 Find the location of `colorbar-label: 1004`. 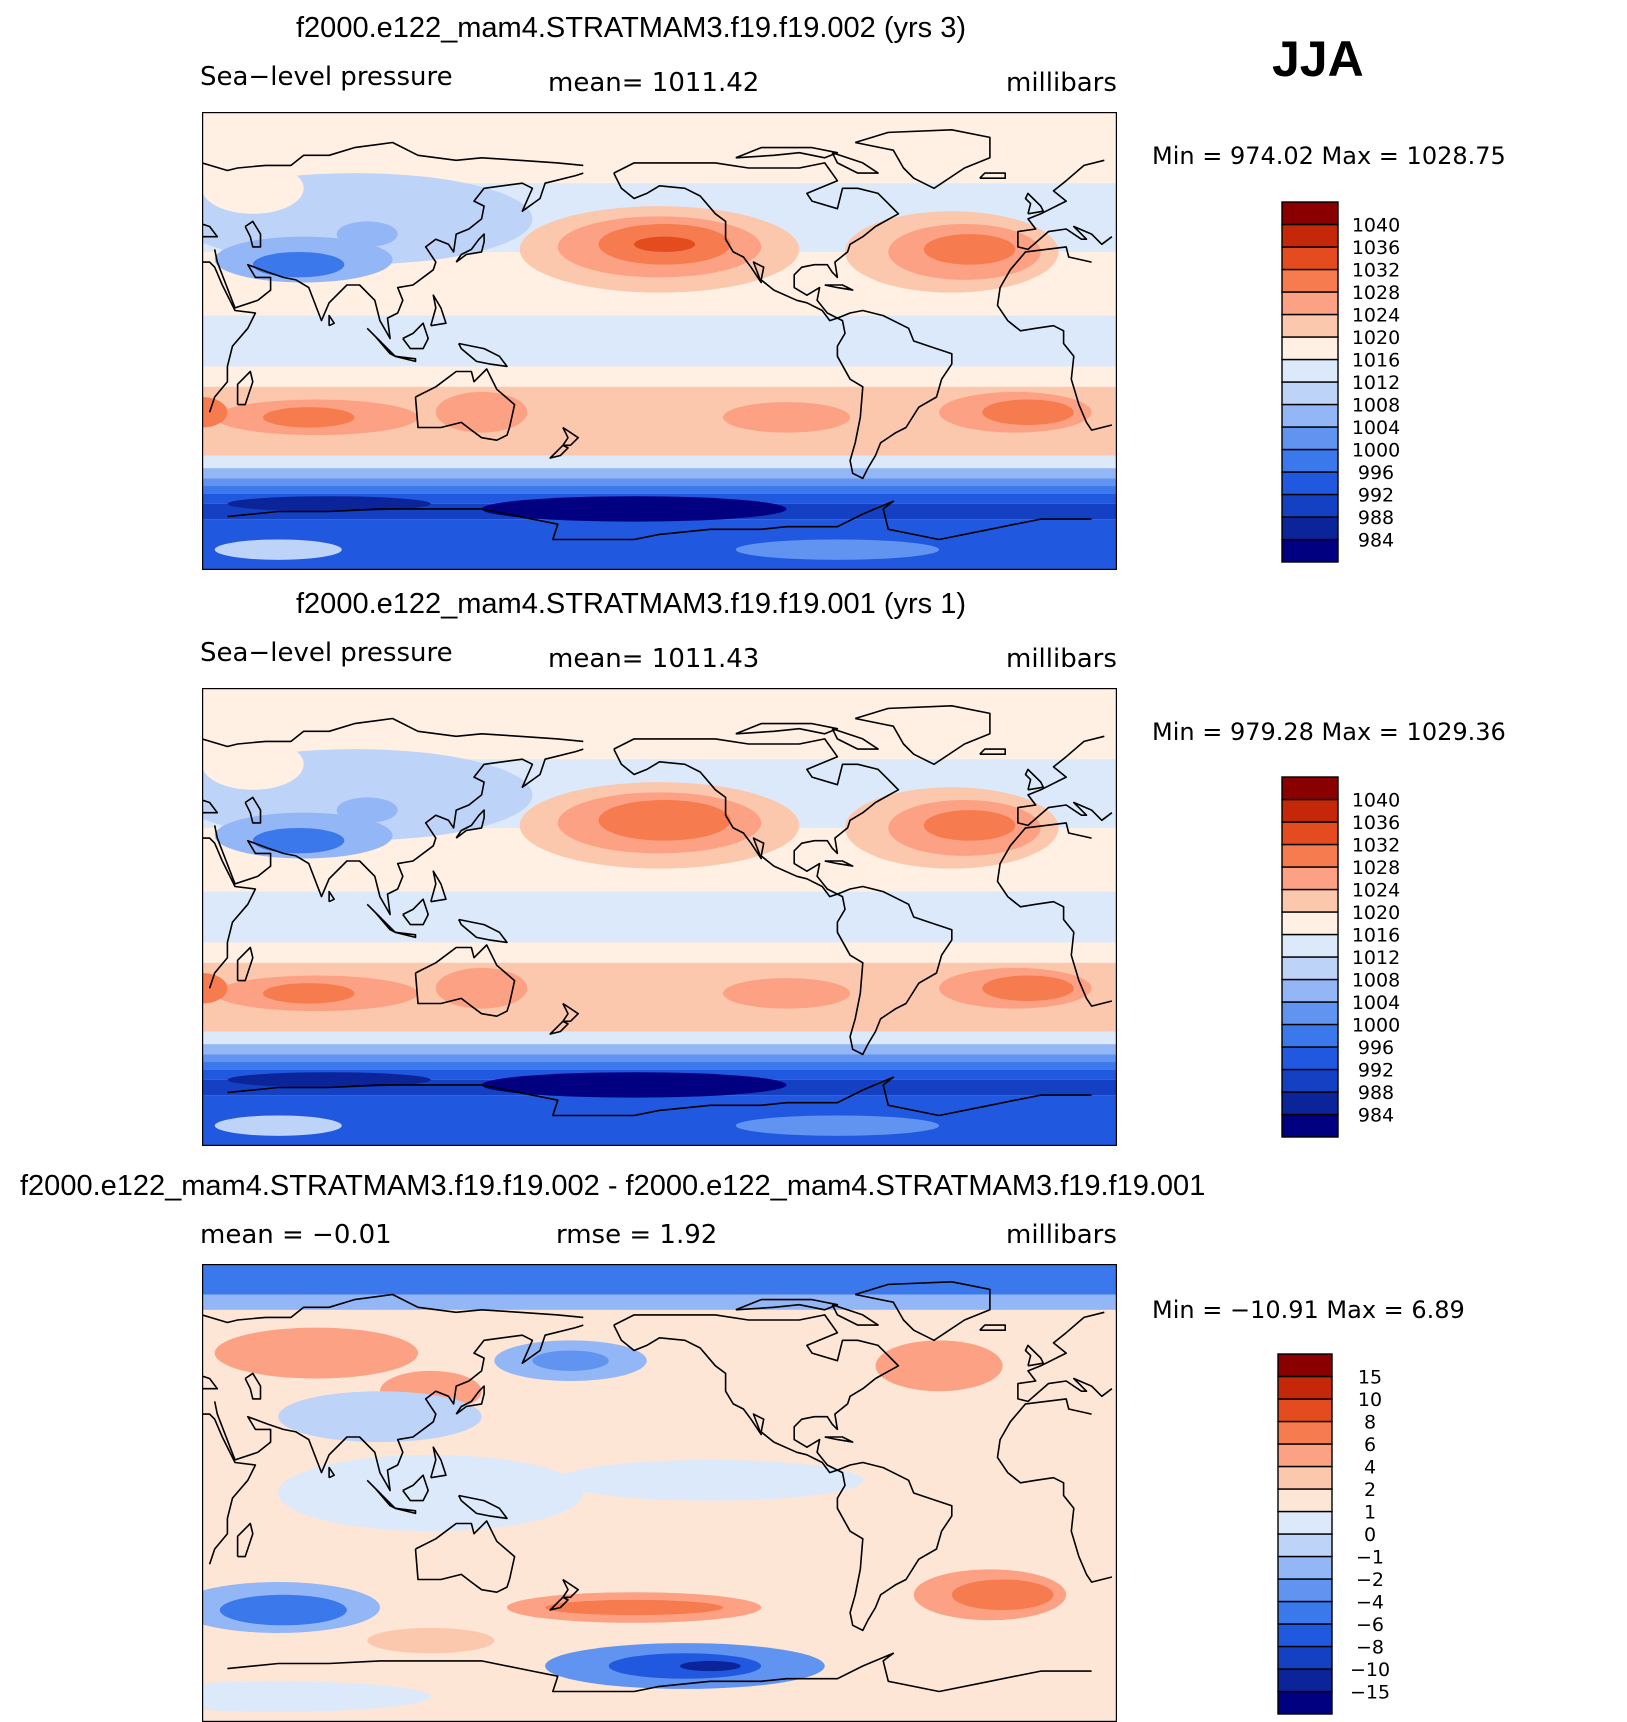

colorbar-label: 1004 is located at coordinates (1376, 1003).